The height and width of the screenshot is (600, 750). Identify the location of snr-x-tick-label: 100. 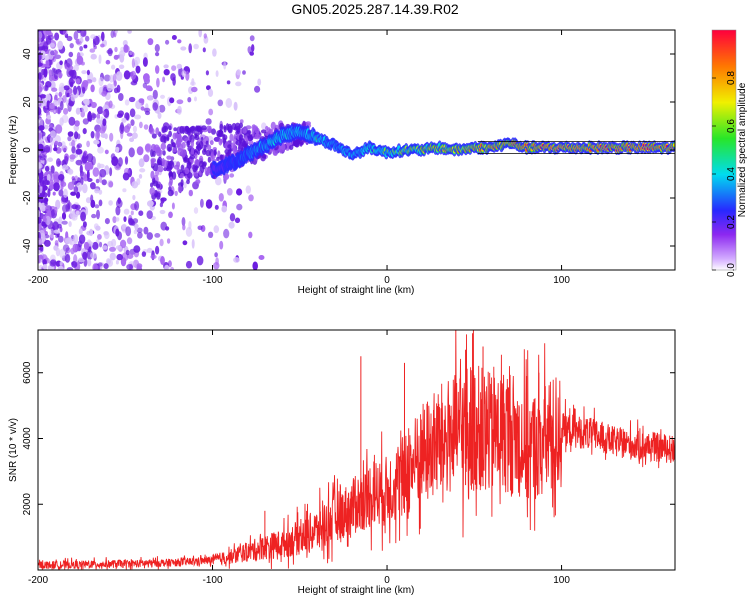
(561, 580).